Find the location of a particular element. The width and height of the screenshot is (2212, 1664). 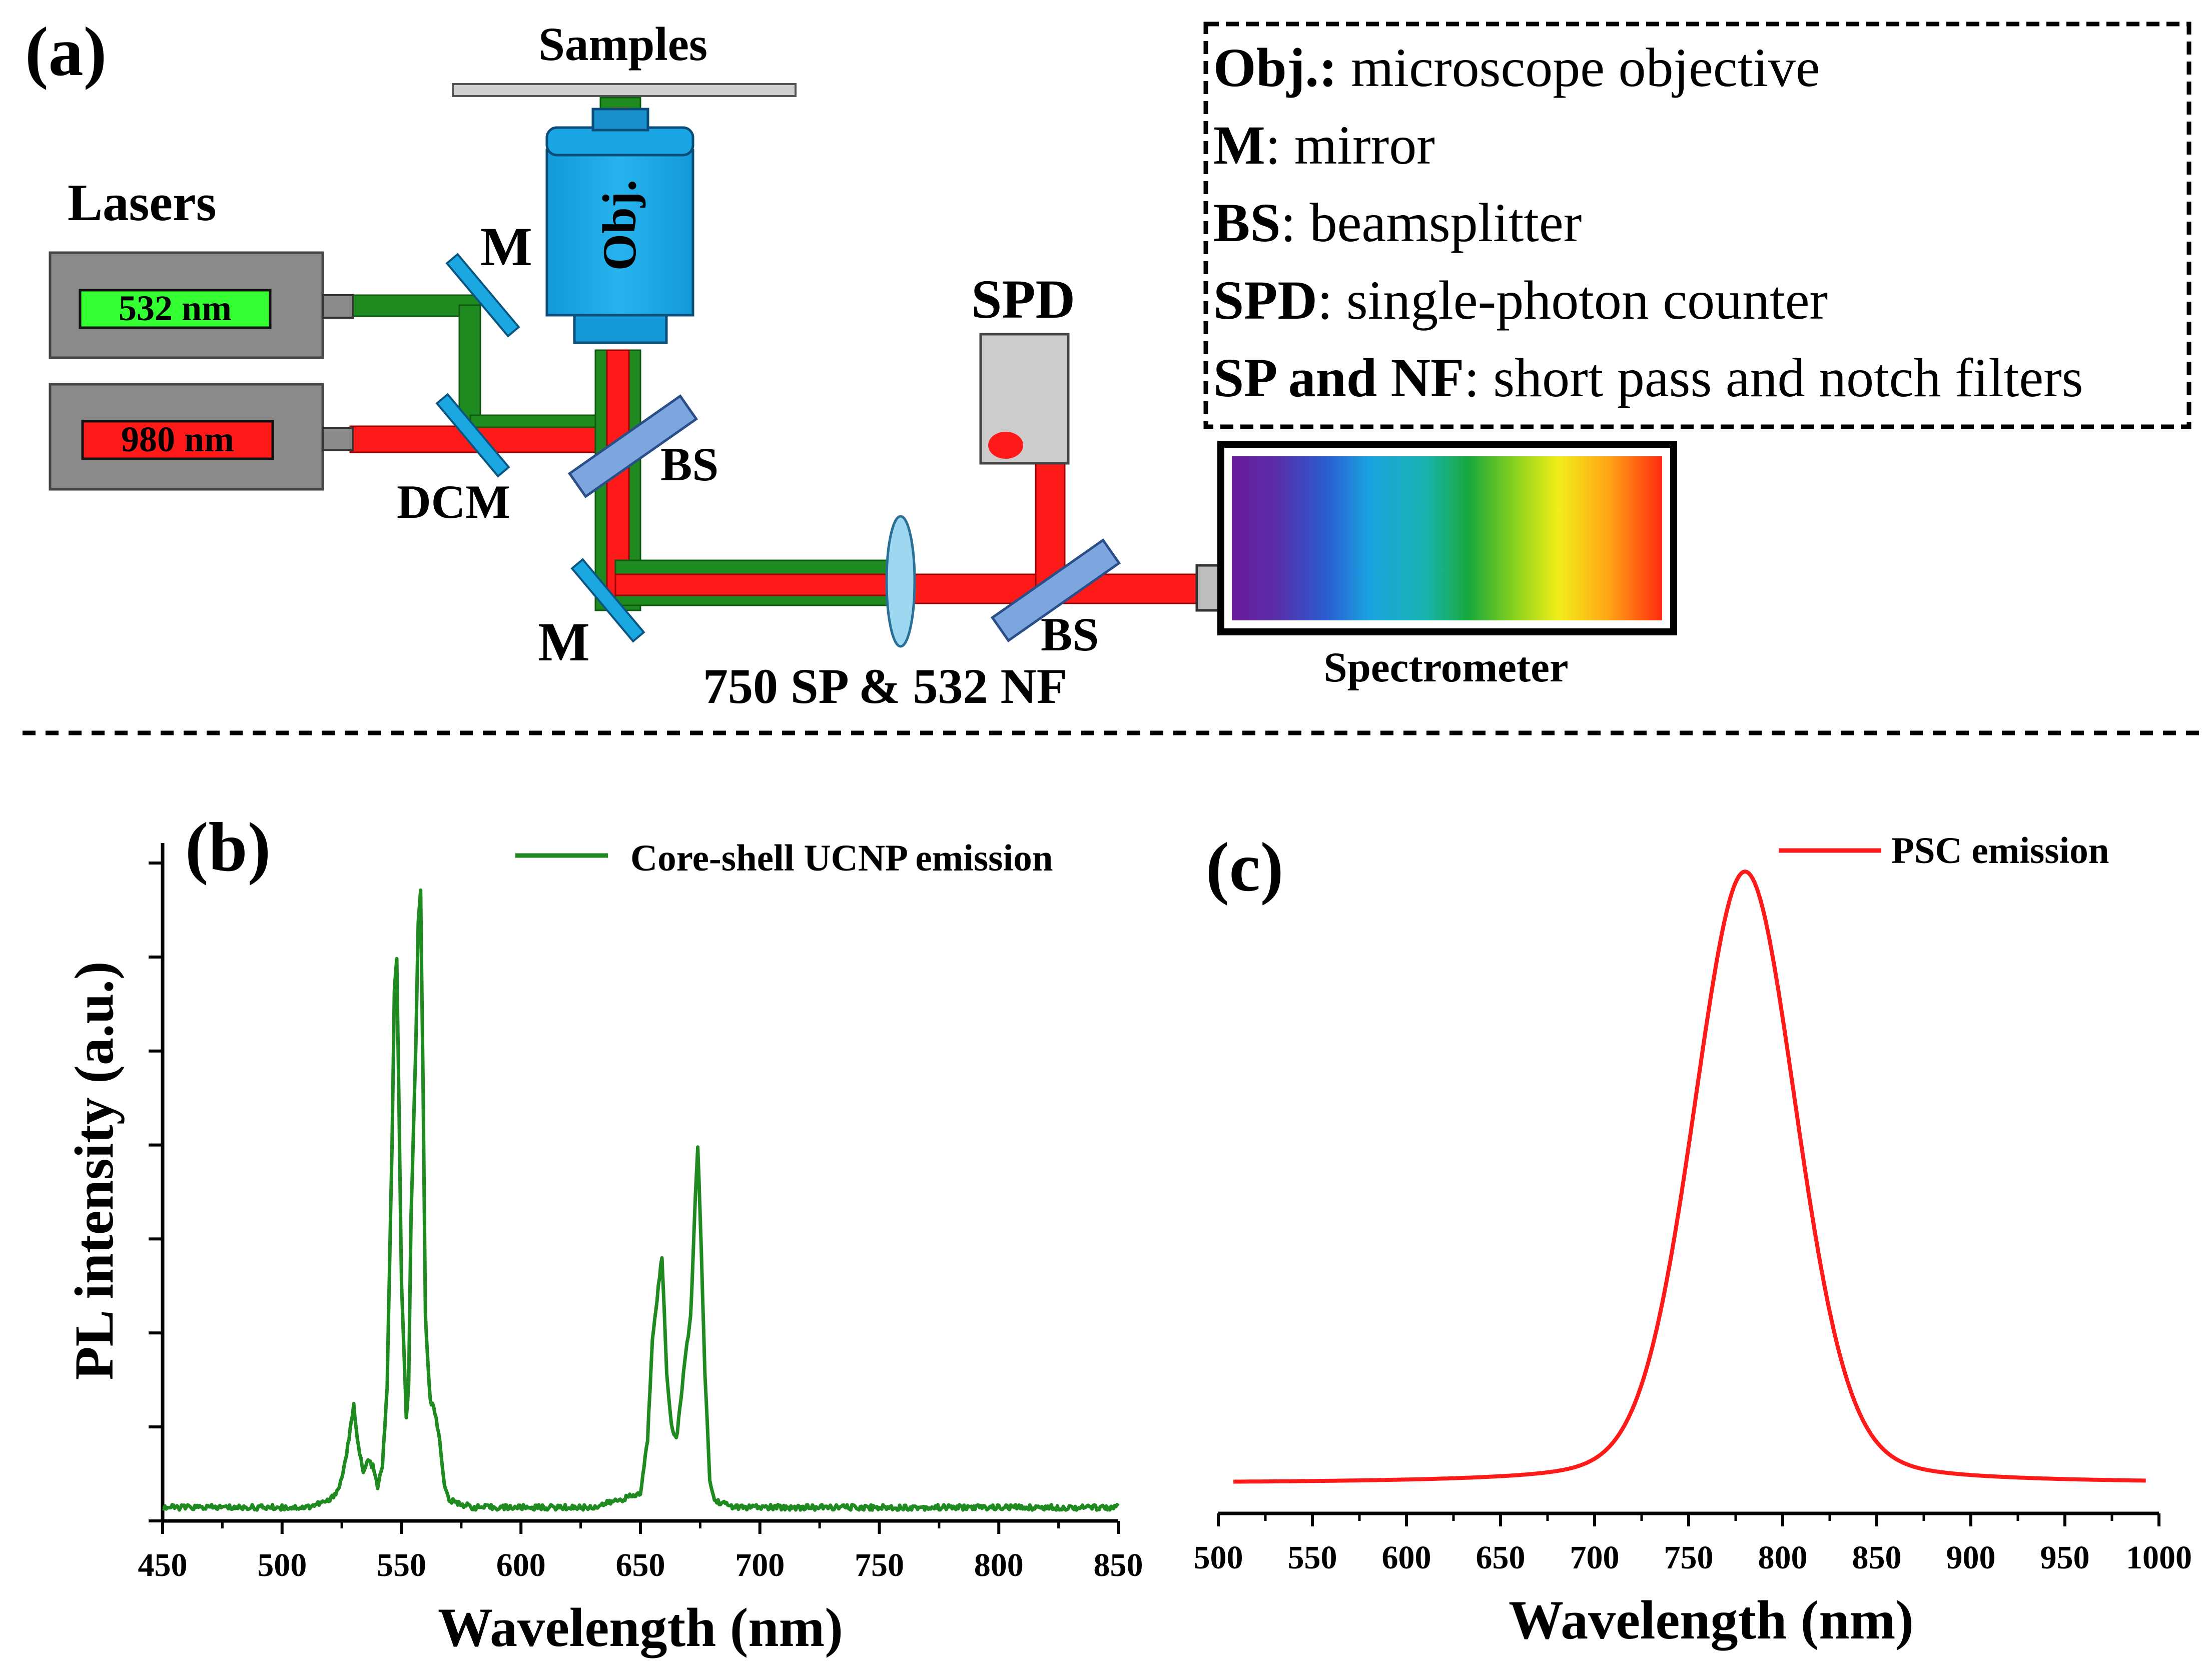

laser-980: 980 nm is located at coordinates (201, 437).